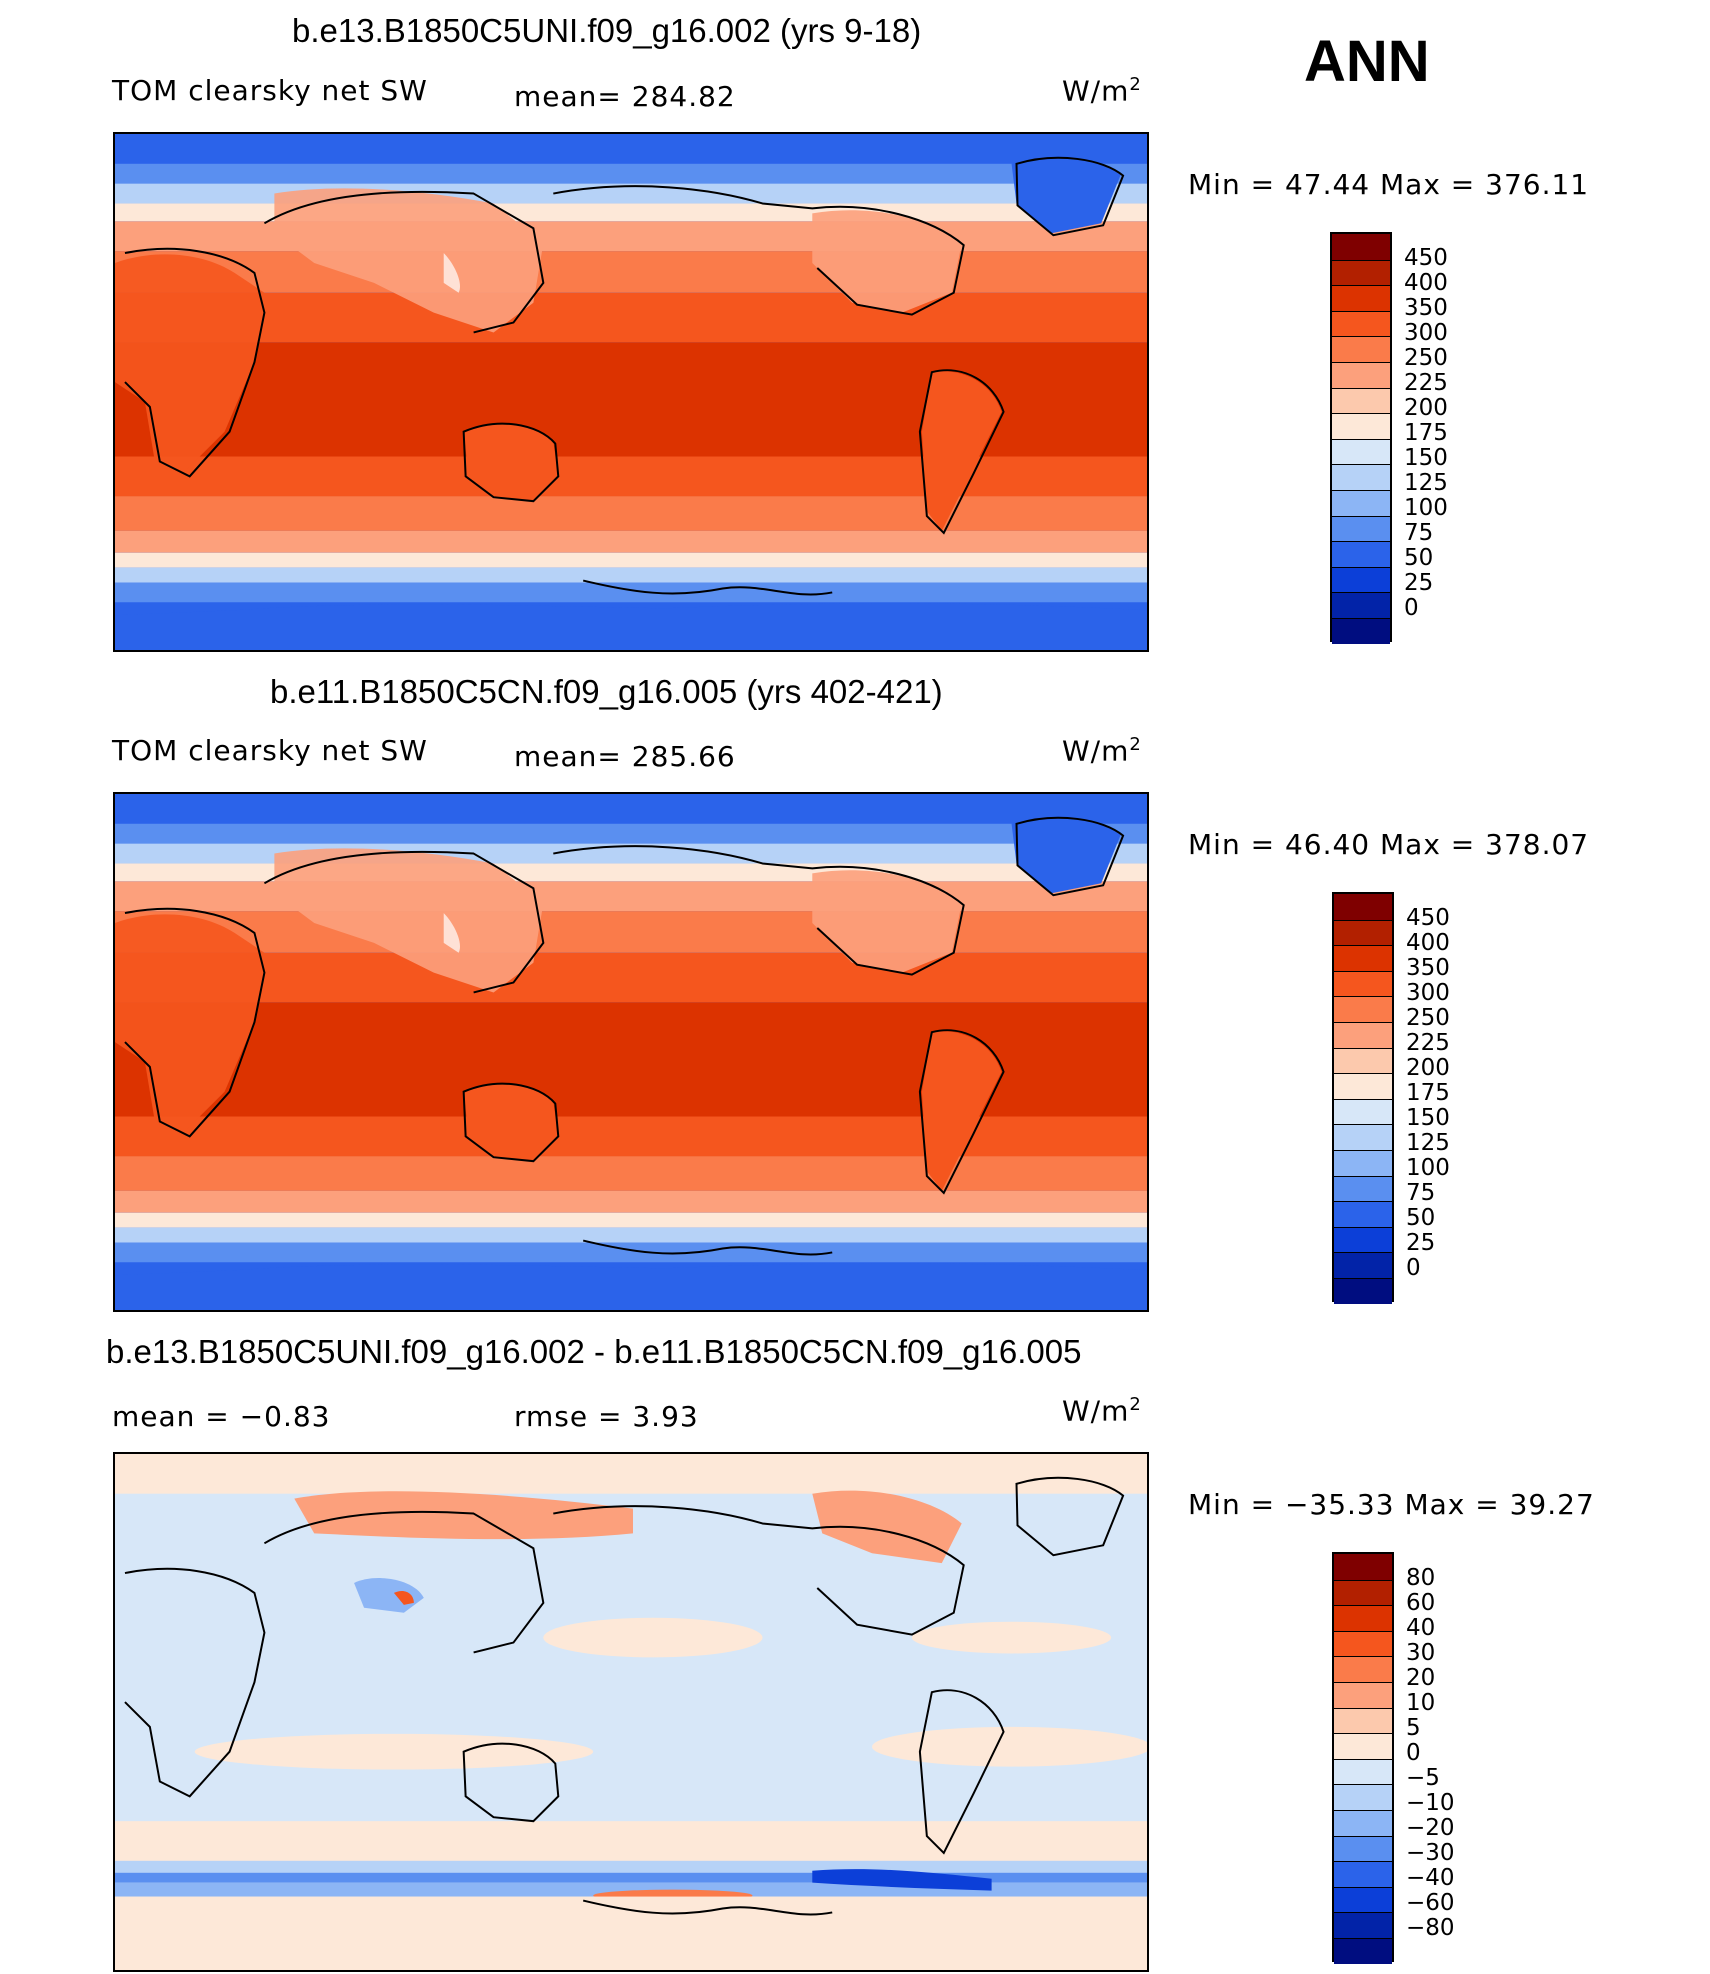 This screenshot has width=1710, height=1974. What do you see at coordinates (625, 756) in the screenshot?
I see `panel2-mean-label: mean= 285.66` at bounding box center [625, 756].